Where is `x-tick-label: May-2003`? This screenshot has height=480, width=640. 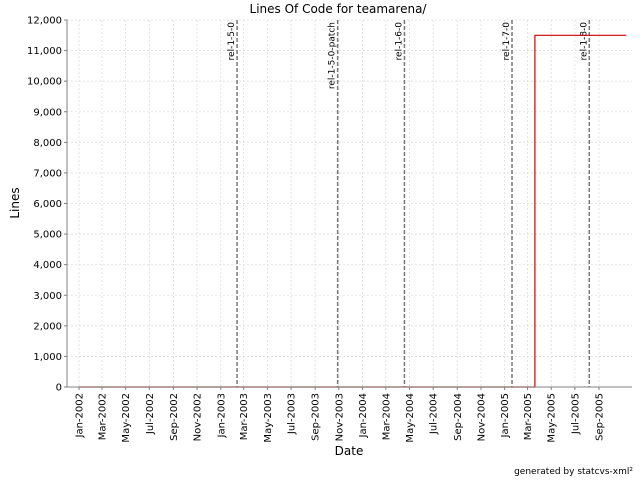
x-tick-label: May-2003 is located at coordinates (268, 418).